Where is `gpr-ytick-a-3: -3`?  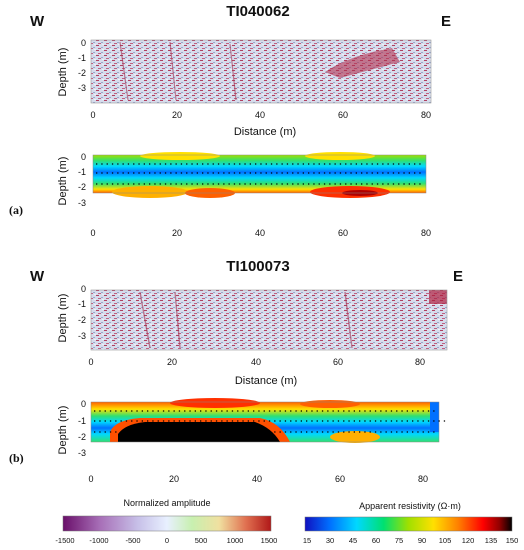
gpr-ytick-a-3: -3 is located at coordinates (82, 88).